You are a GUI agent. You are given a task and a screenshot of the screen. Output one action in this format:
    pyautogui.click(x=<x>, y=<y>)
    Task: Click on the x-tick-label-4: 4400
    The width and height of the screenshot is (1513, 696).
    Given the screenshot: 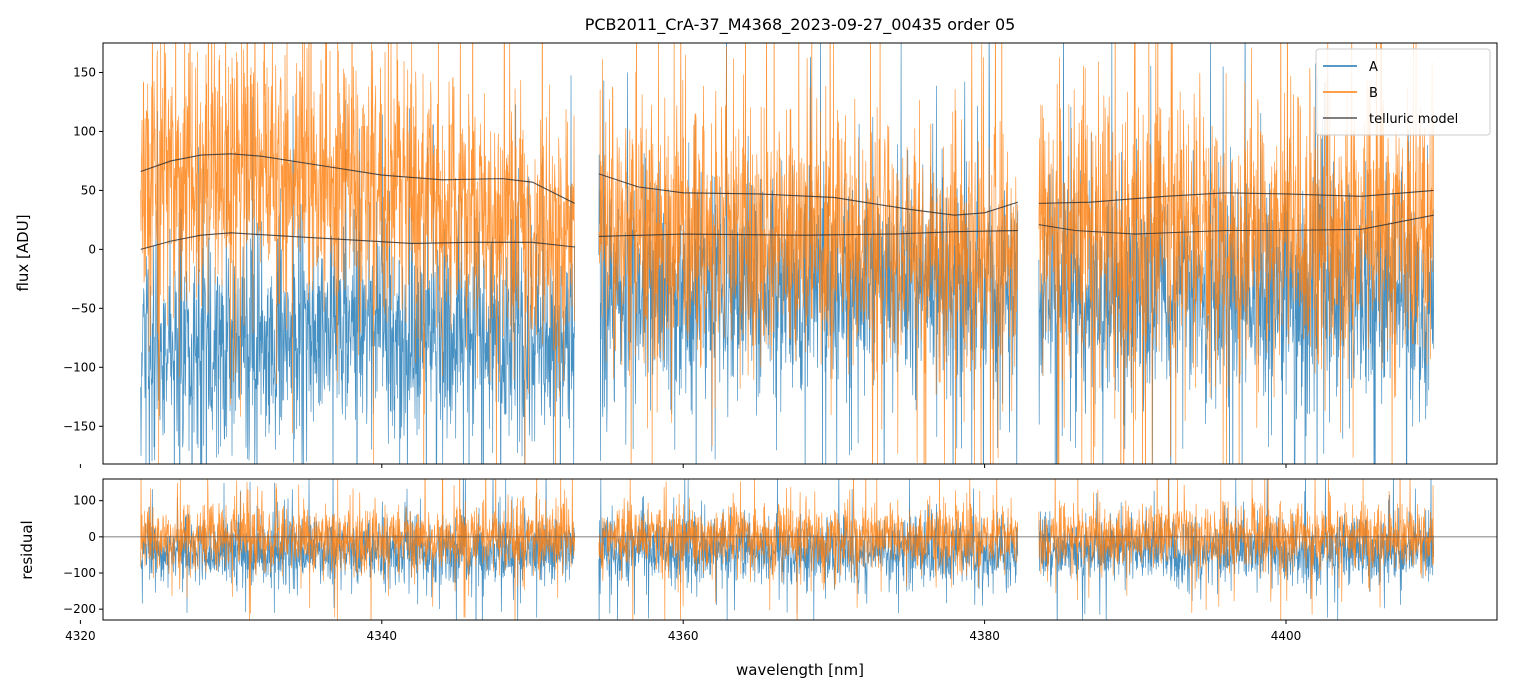 What is the action you would take?
    pyautogui.click(x=1286, y=636)
    